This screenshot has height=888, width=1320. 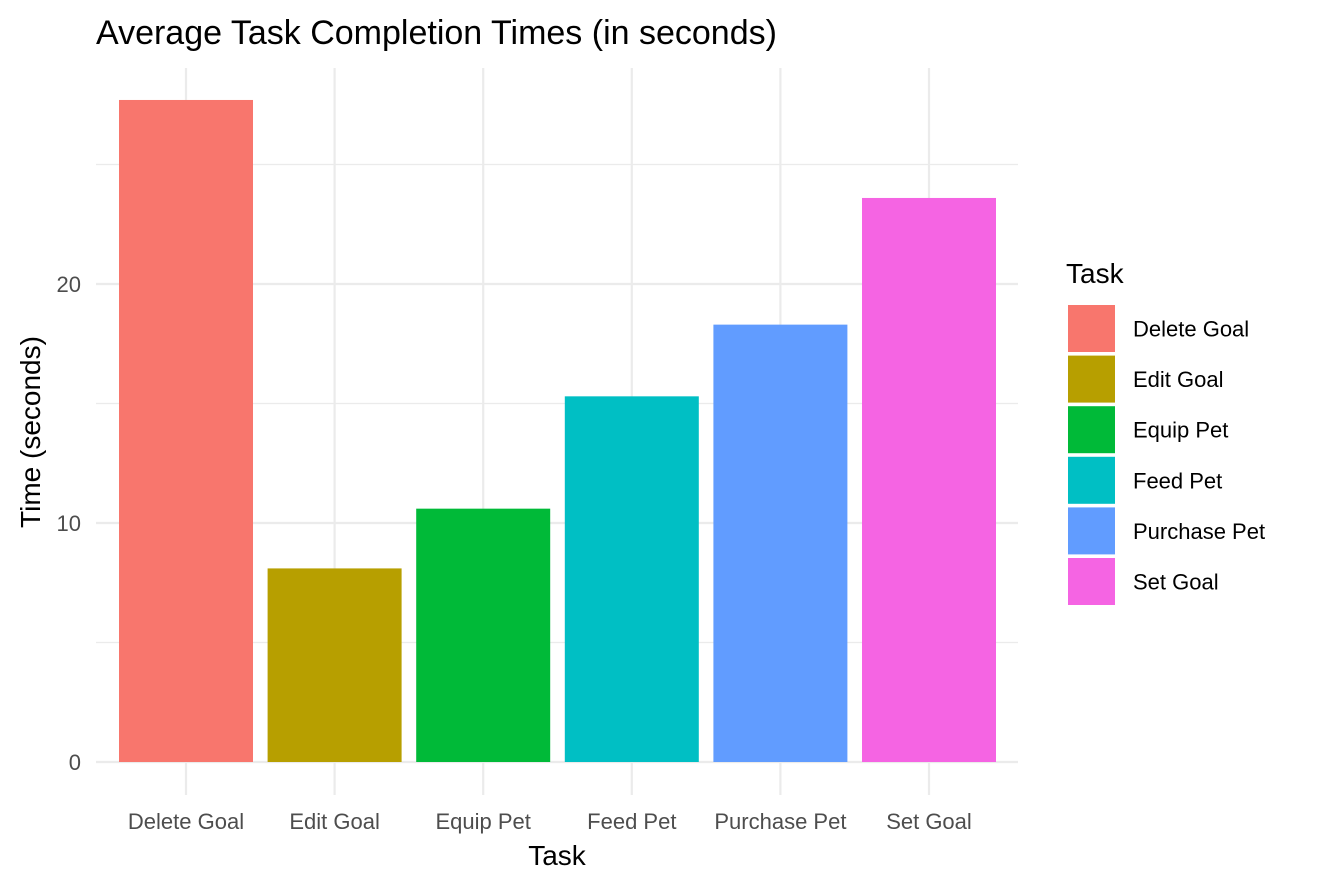 I want to click on y-tick-label: 10, so click(x=69, y=523).